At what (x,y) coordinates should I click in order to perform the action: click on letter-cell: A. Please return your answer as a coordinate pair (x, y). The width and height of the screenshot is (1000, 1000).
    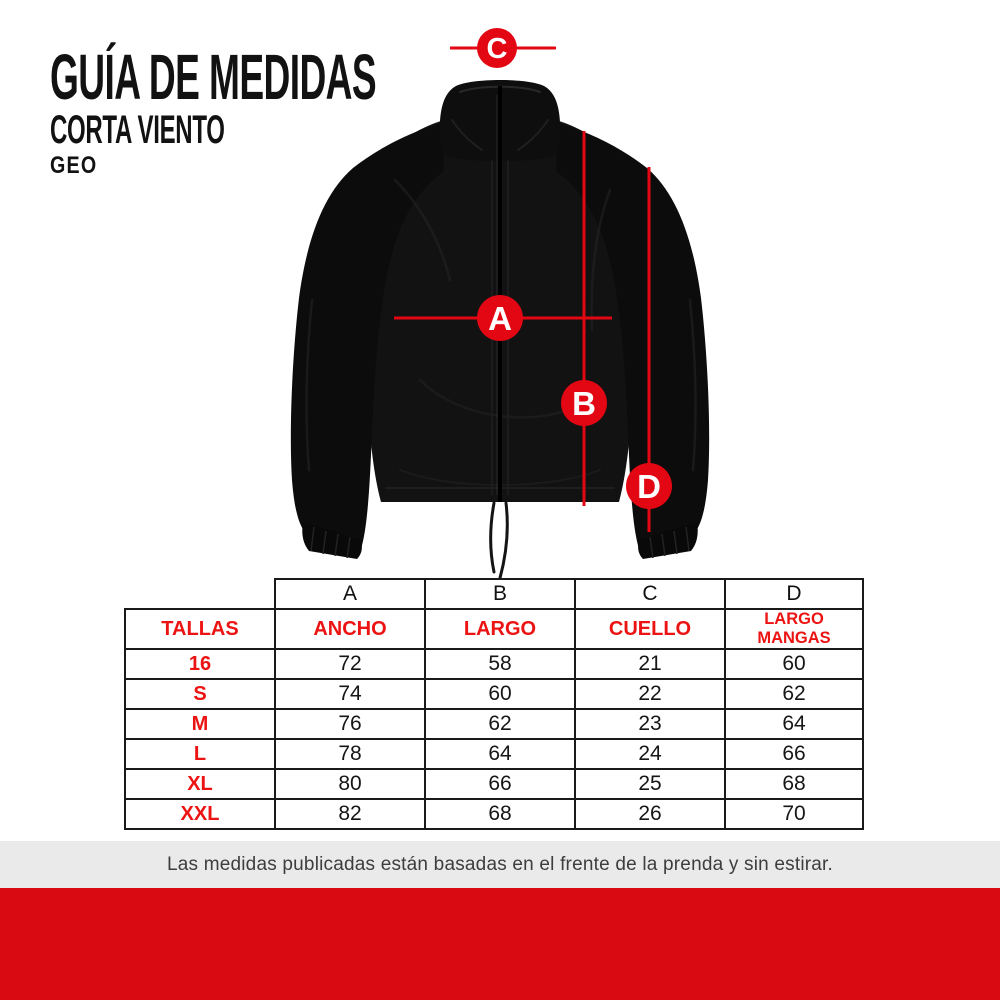
    Looking at the image, I should click on (350, 594).